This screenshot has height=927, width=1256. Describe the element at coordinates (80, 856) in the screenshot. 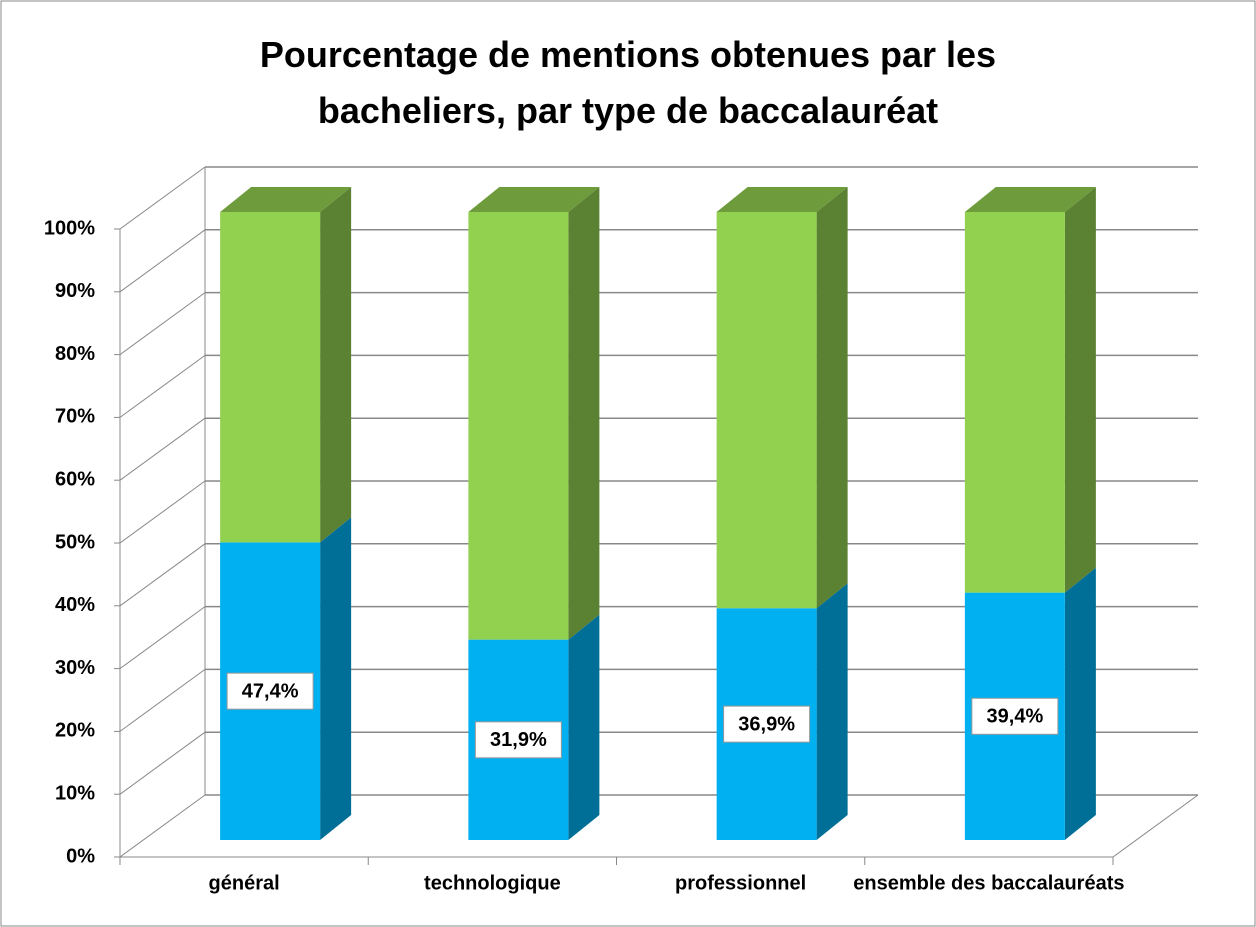

I see `y-tick-label: 0%` at that location.